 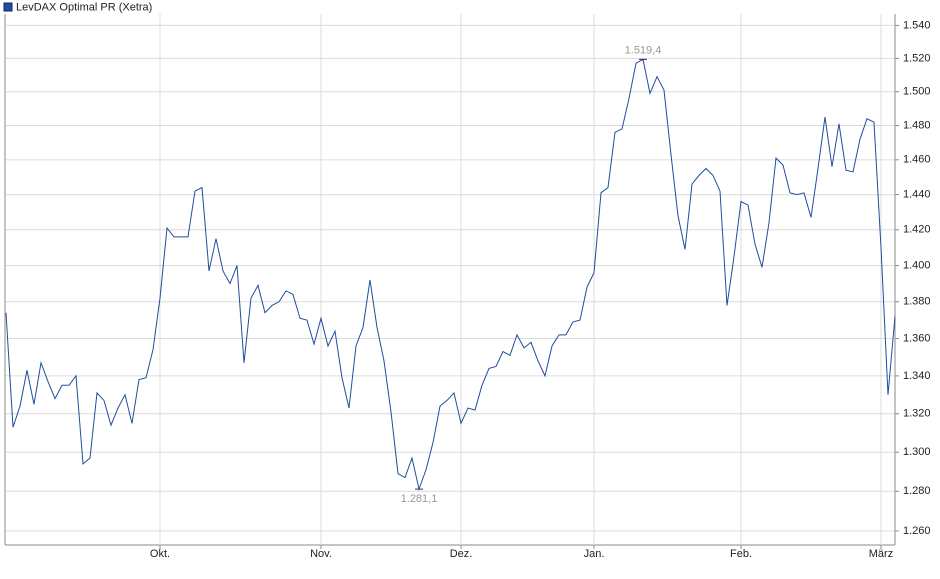 What do you see at coordinates (643, 50) in the screenshot?
I see `annotation: 1.519,4` at bounding box center [643, 50].